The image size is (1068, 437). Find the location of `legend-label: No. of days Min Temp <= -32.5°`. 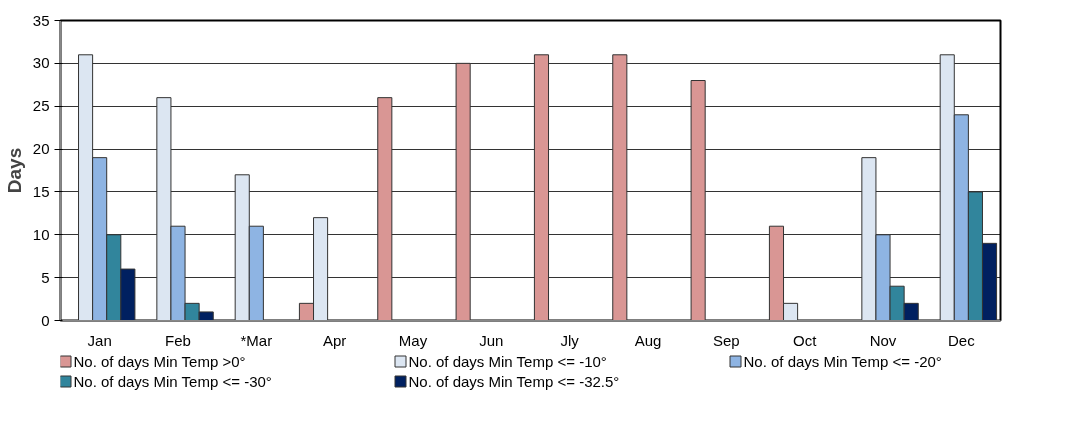

legend-label: No. of days Min Temp <= -32.5° is located at coordinates (514, 381).